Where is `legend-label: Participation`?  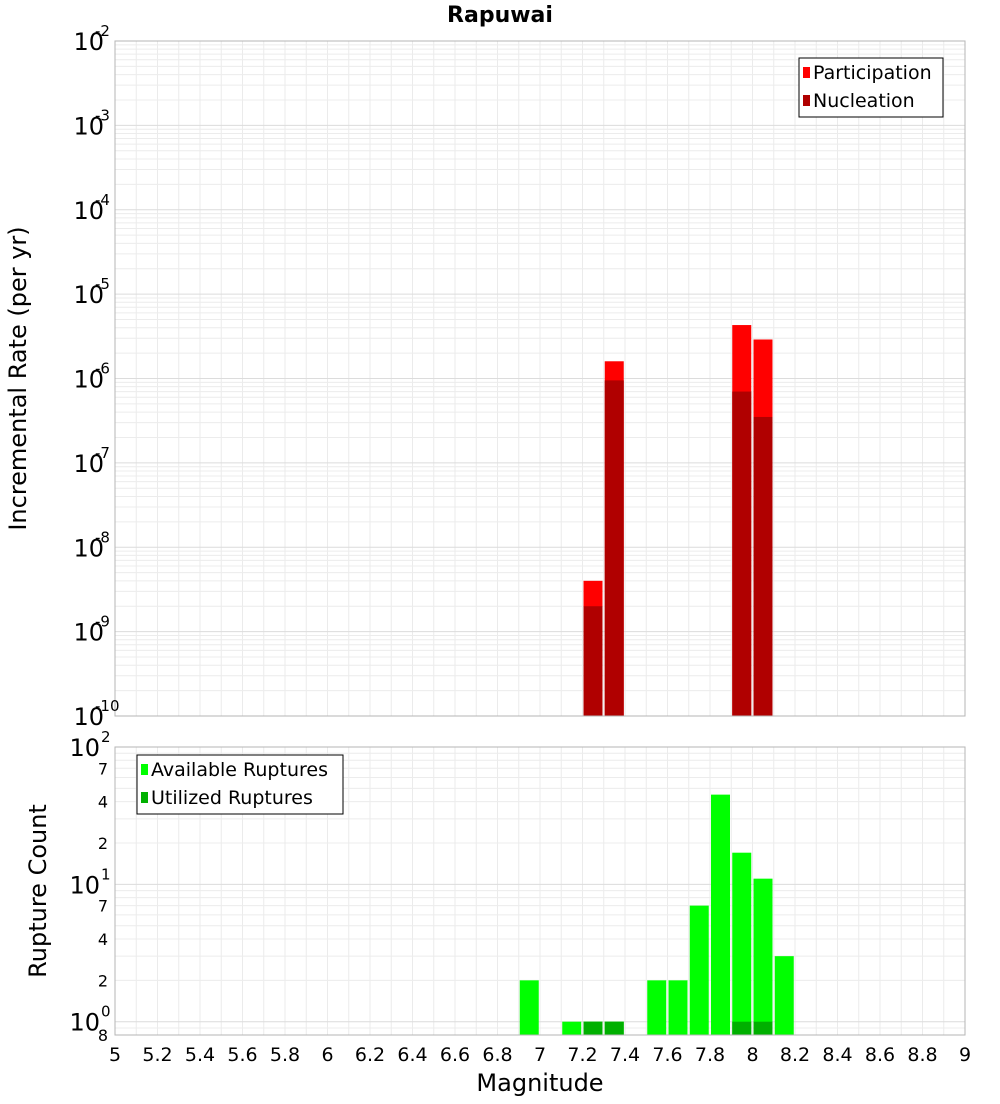 legend-label: Participation is located at coordinates (872, 73).